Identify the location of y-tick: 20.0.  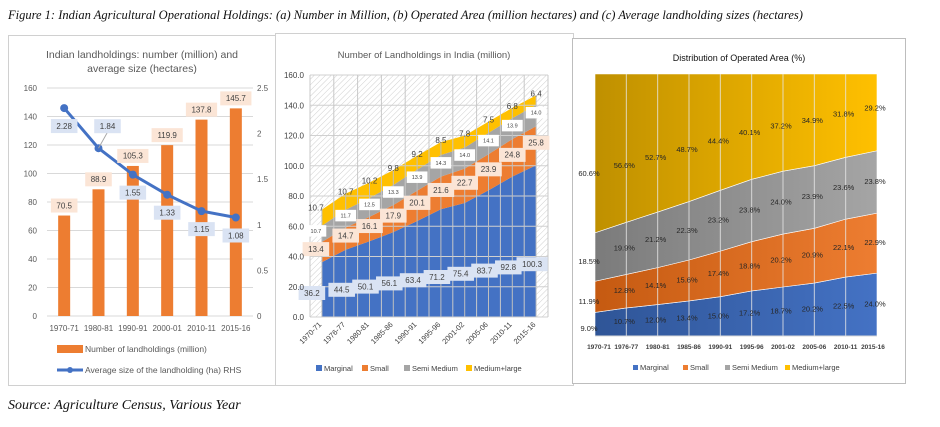
(296, 287).